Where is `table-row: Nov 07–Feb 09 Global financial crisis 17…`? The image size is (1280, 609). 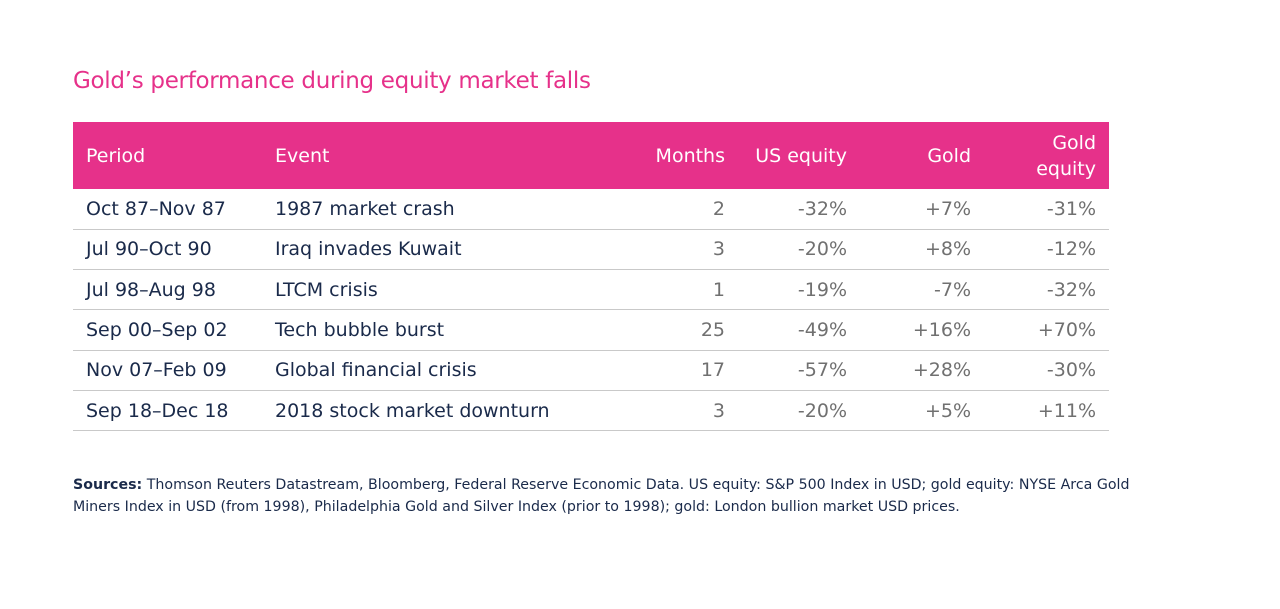
table-row: Nov 07–Feb 09 Global financial crisis 17… is located at coordinates (591, 370).